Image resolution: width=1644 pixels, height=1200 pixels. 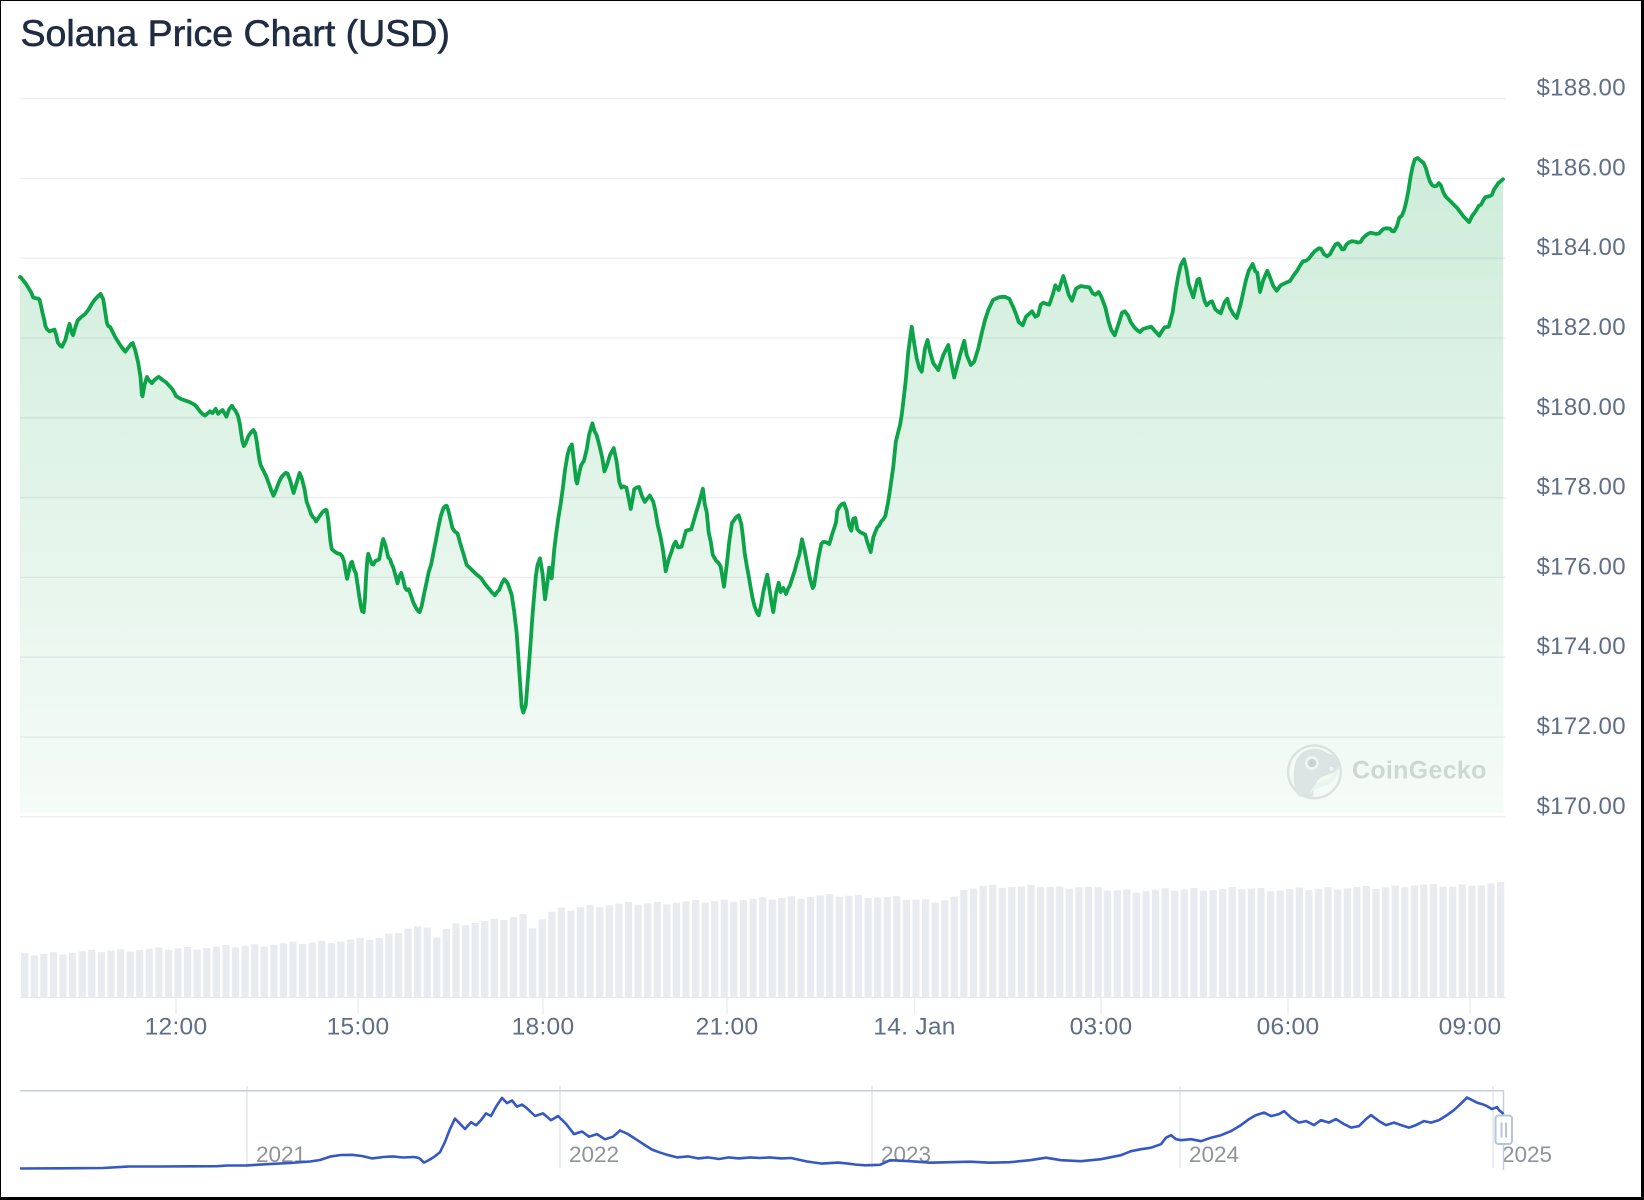 What do you see at coordinates (1581, 487) in the screenshot?
I see `svg-text: $178.00` at bounding box center [1581, 487].